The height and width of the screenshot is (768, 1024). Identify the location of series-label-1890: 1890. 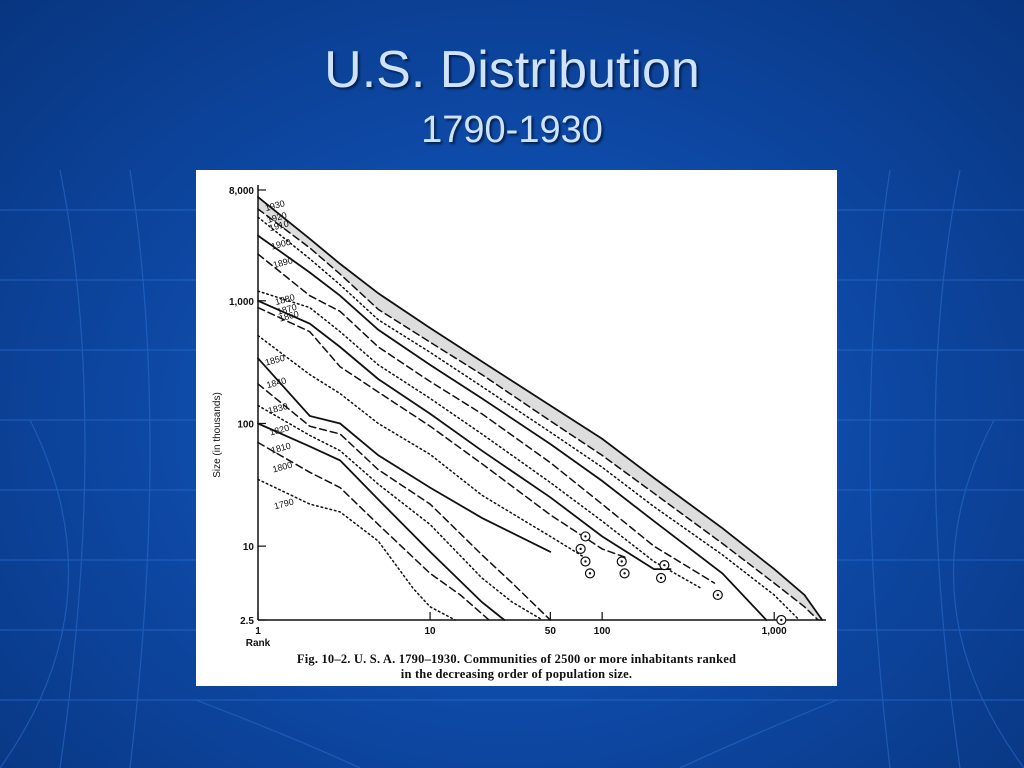
(283, 262).